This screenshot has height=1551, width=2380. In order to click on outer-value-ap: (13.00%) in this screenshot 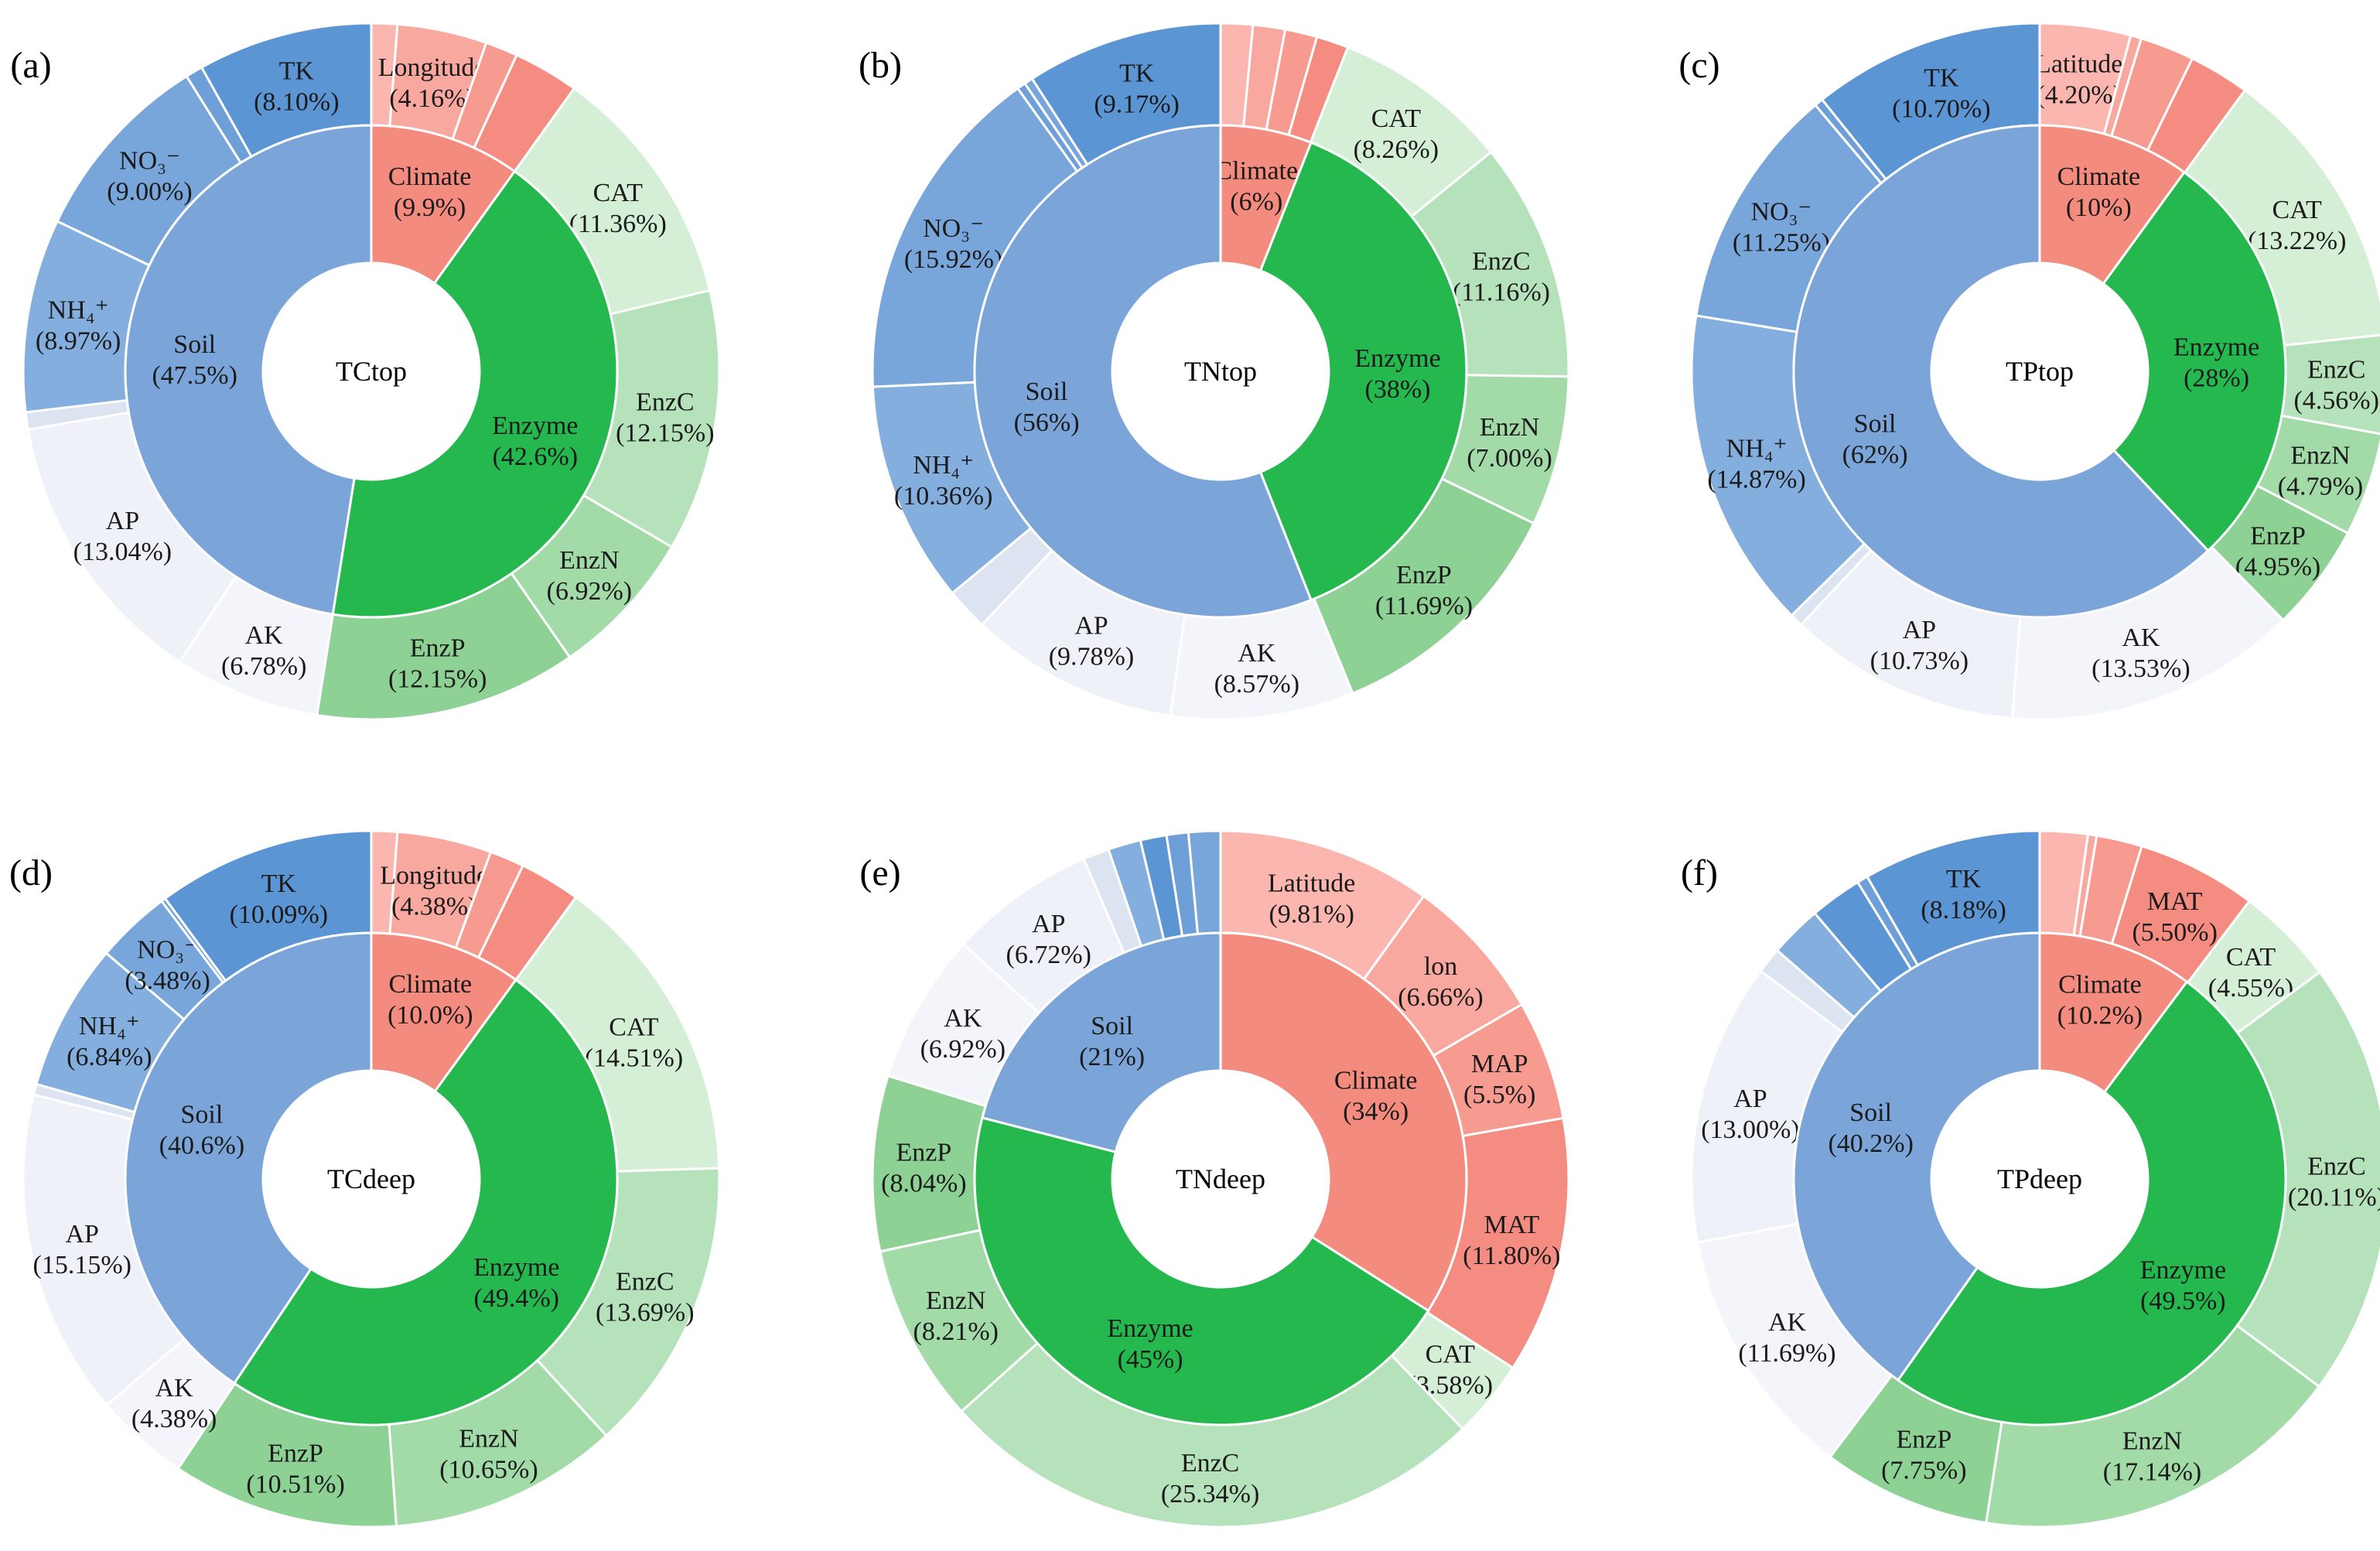, I will do `click(1750, 1129)`.